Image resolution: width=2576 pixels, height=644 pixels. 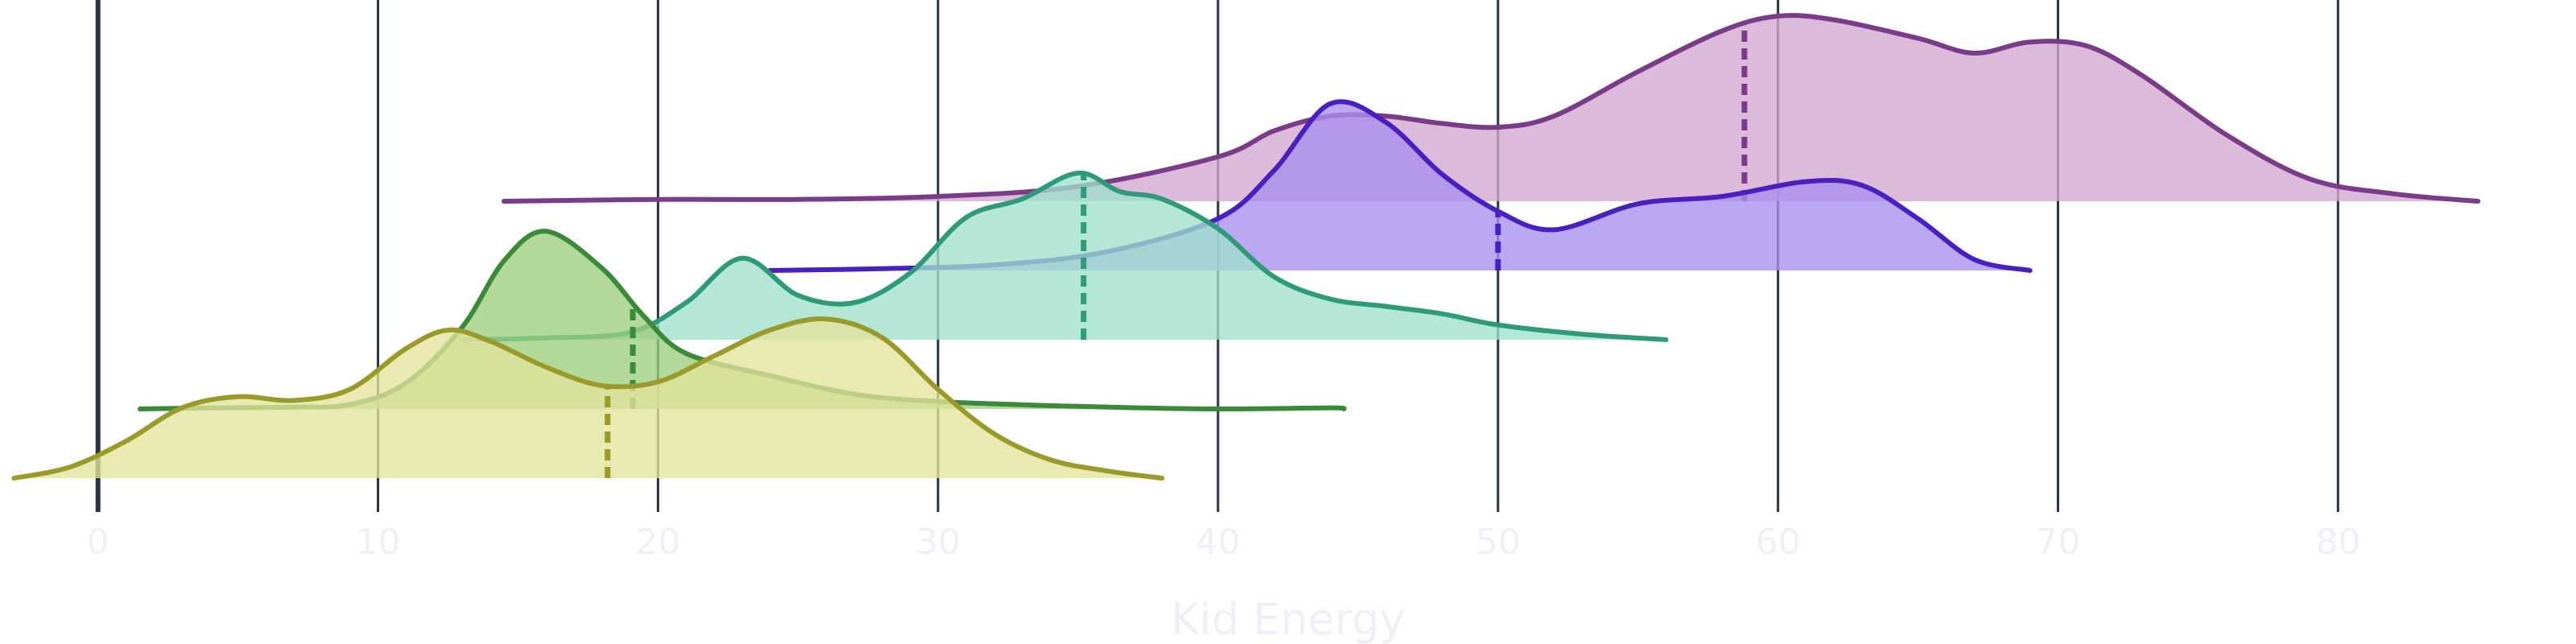 I want to click on ridge-1-line, so click(x=588, y=398).